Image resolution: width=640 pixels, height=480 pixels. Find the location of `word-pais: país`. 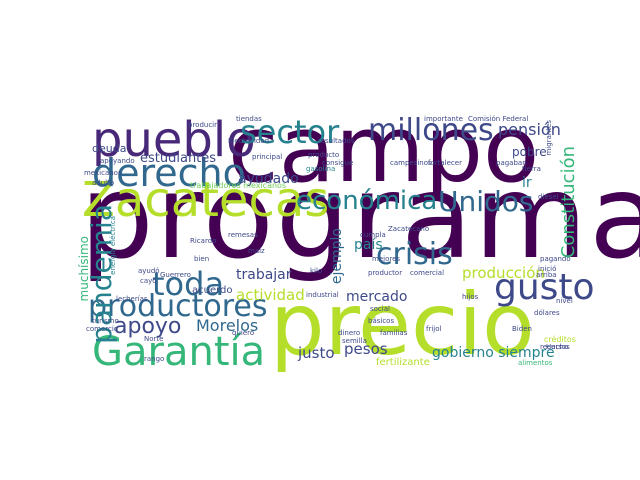

word-pais: país is located at coordinates (368, 245).